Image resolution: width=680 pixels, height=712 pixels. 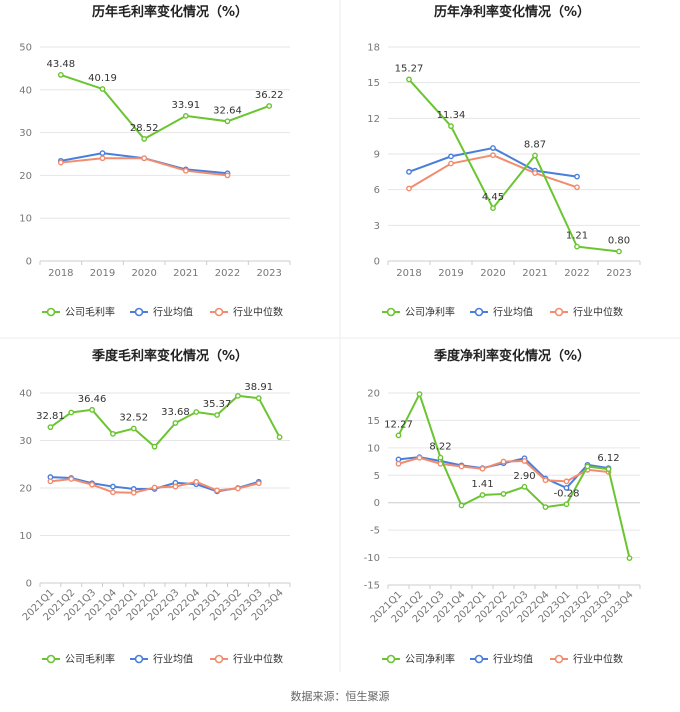 I want to click on data-label: 35.37, so click(x=217, y=404).